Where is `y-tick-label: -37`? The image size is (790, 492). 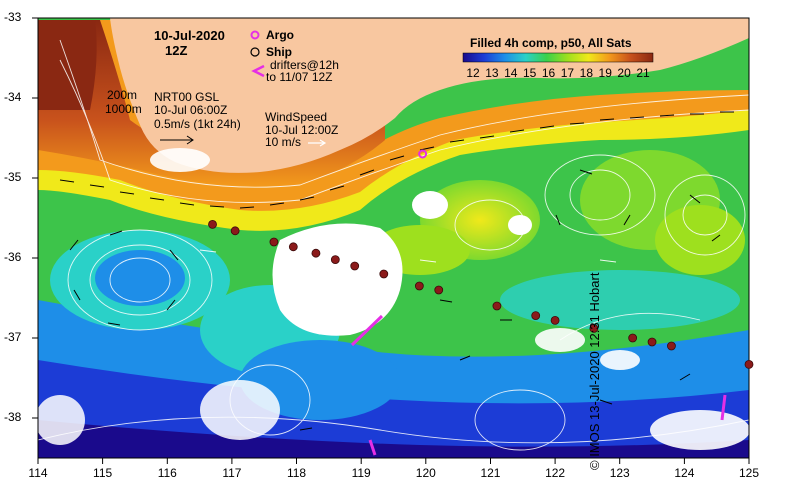 y-tick-label: -37 is located at coordinates (13, 337).